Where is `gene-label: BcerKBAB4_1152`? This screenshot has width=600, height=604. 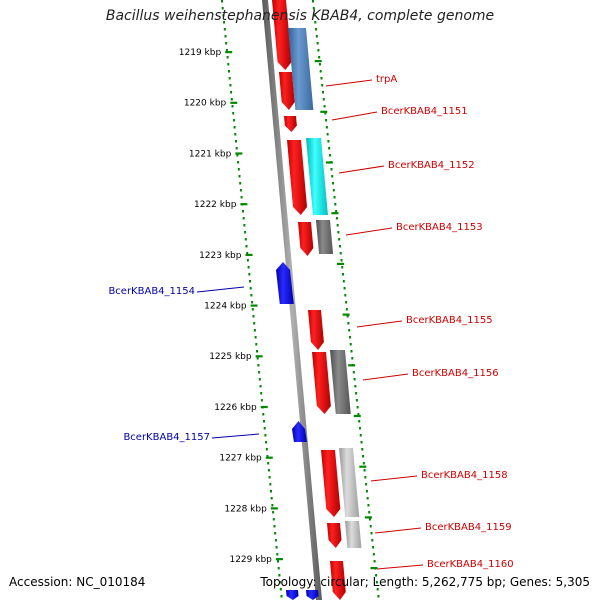
gene-label: BcerKBAB4_1152 is located at coordinates (431, 165).